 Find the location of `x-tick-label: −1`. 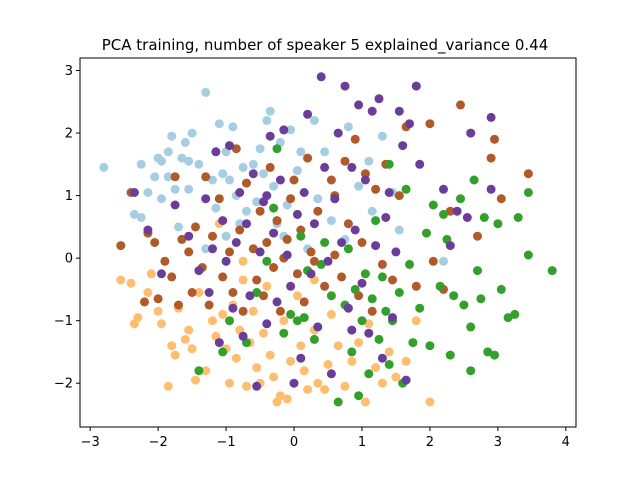

x-tick-label: −1 is located at coordinates (225, 442).